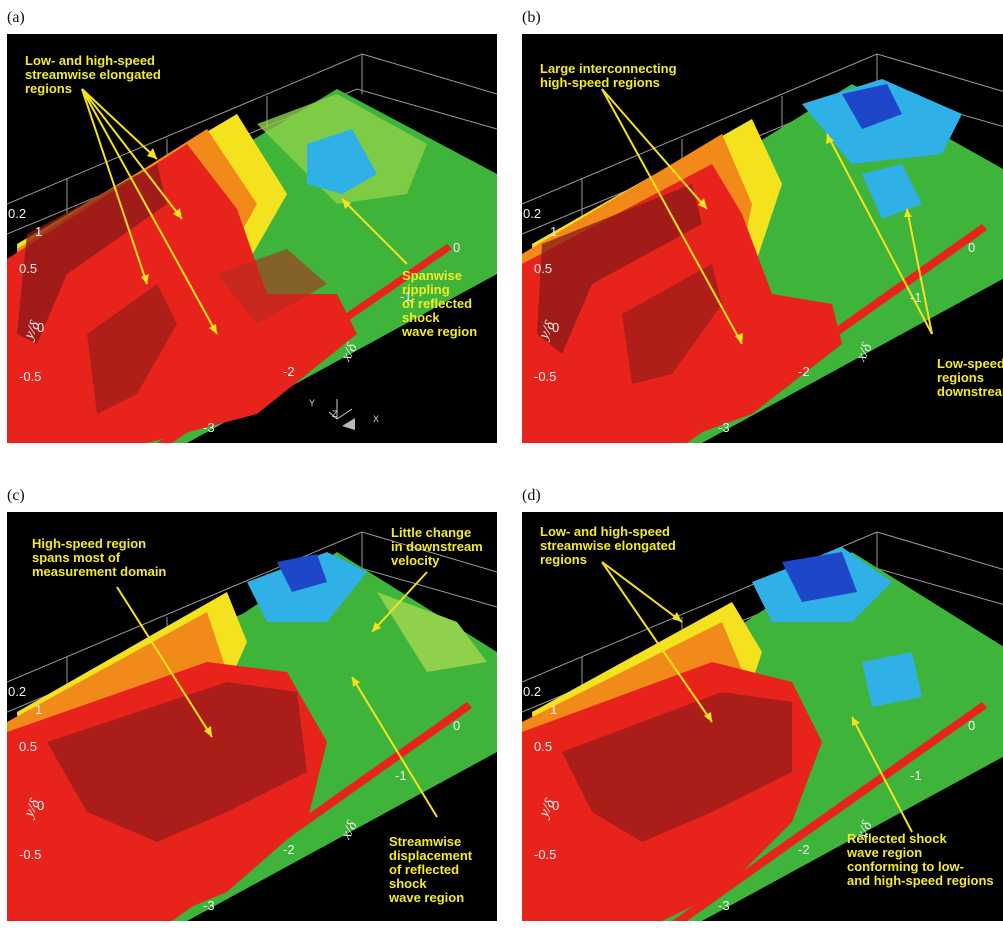  Describe the element at coordinates (342, 161) in the screenshot. I see `low-speed-region` at that location.